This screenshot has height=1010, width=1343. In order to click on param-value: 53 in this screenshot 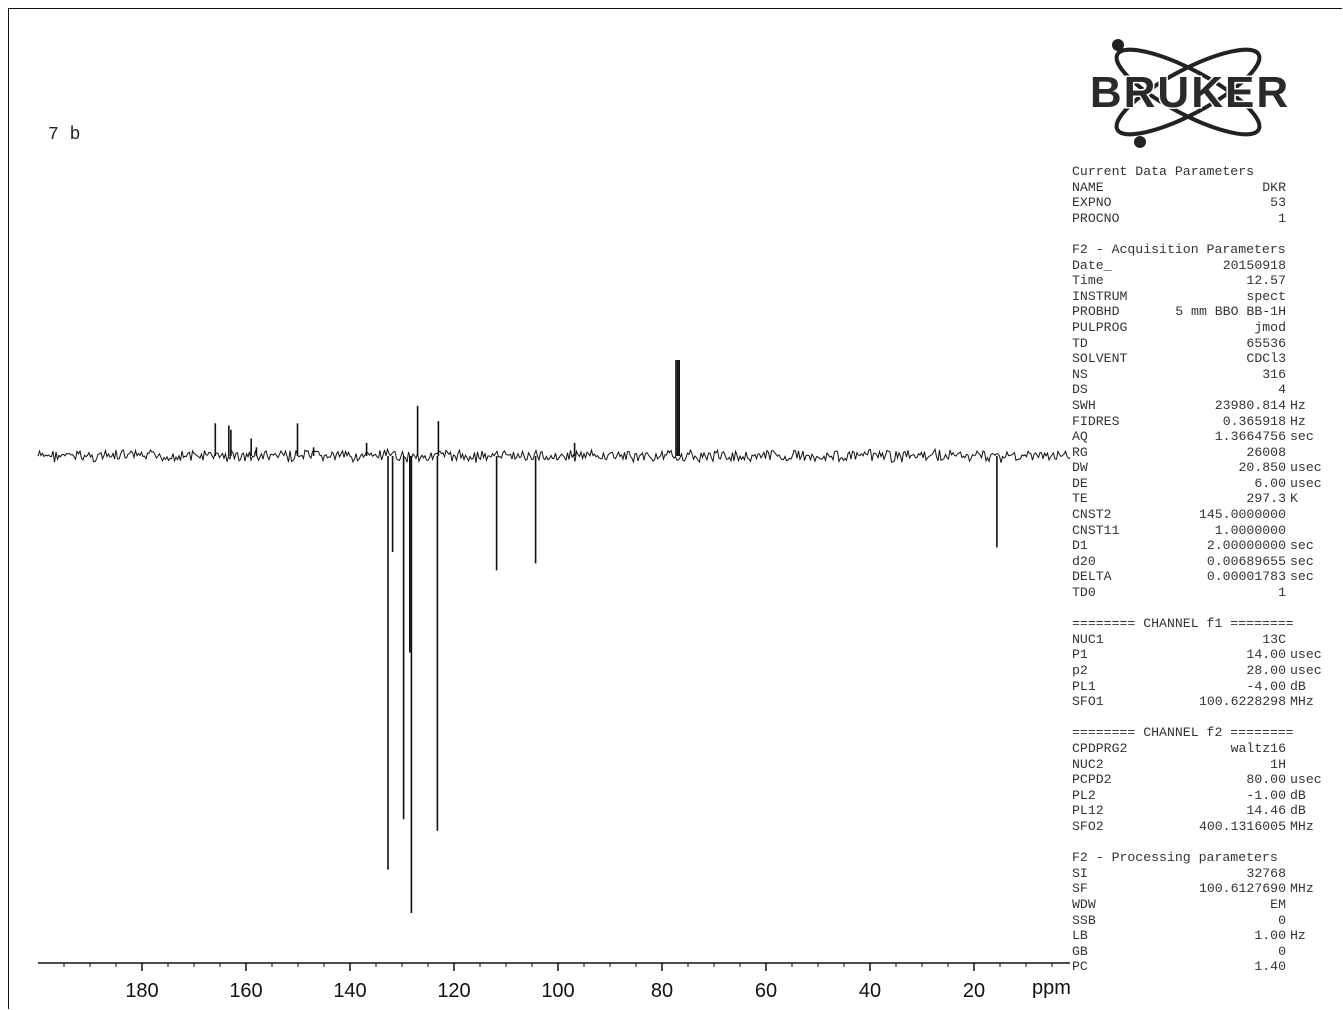, I will do `click(1278, 203)`.